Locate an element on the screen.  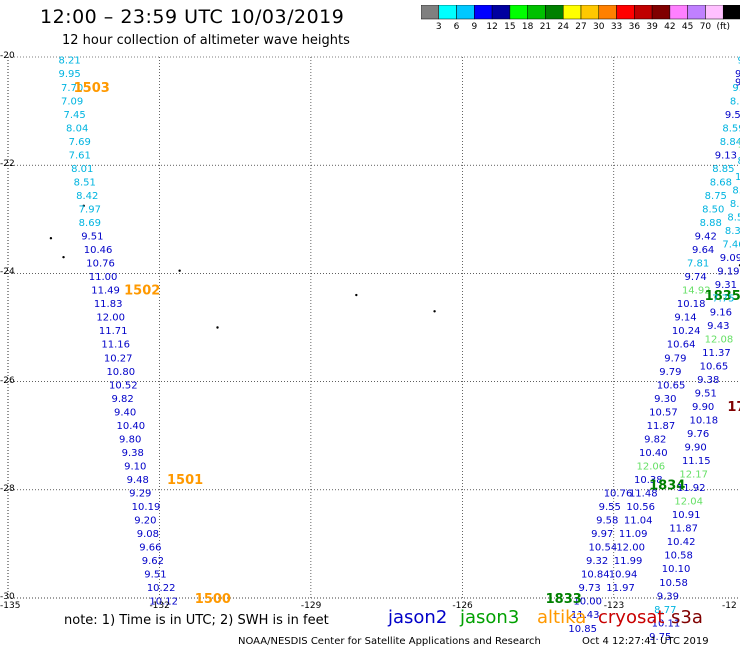
pass-time-label: 1500 is located at coordinates (213, 599).